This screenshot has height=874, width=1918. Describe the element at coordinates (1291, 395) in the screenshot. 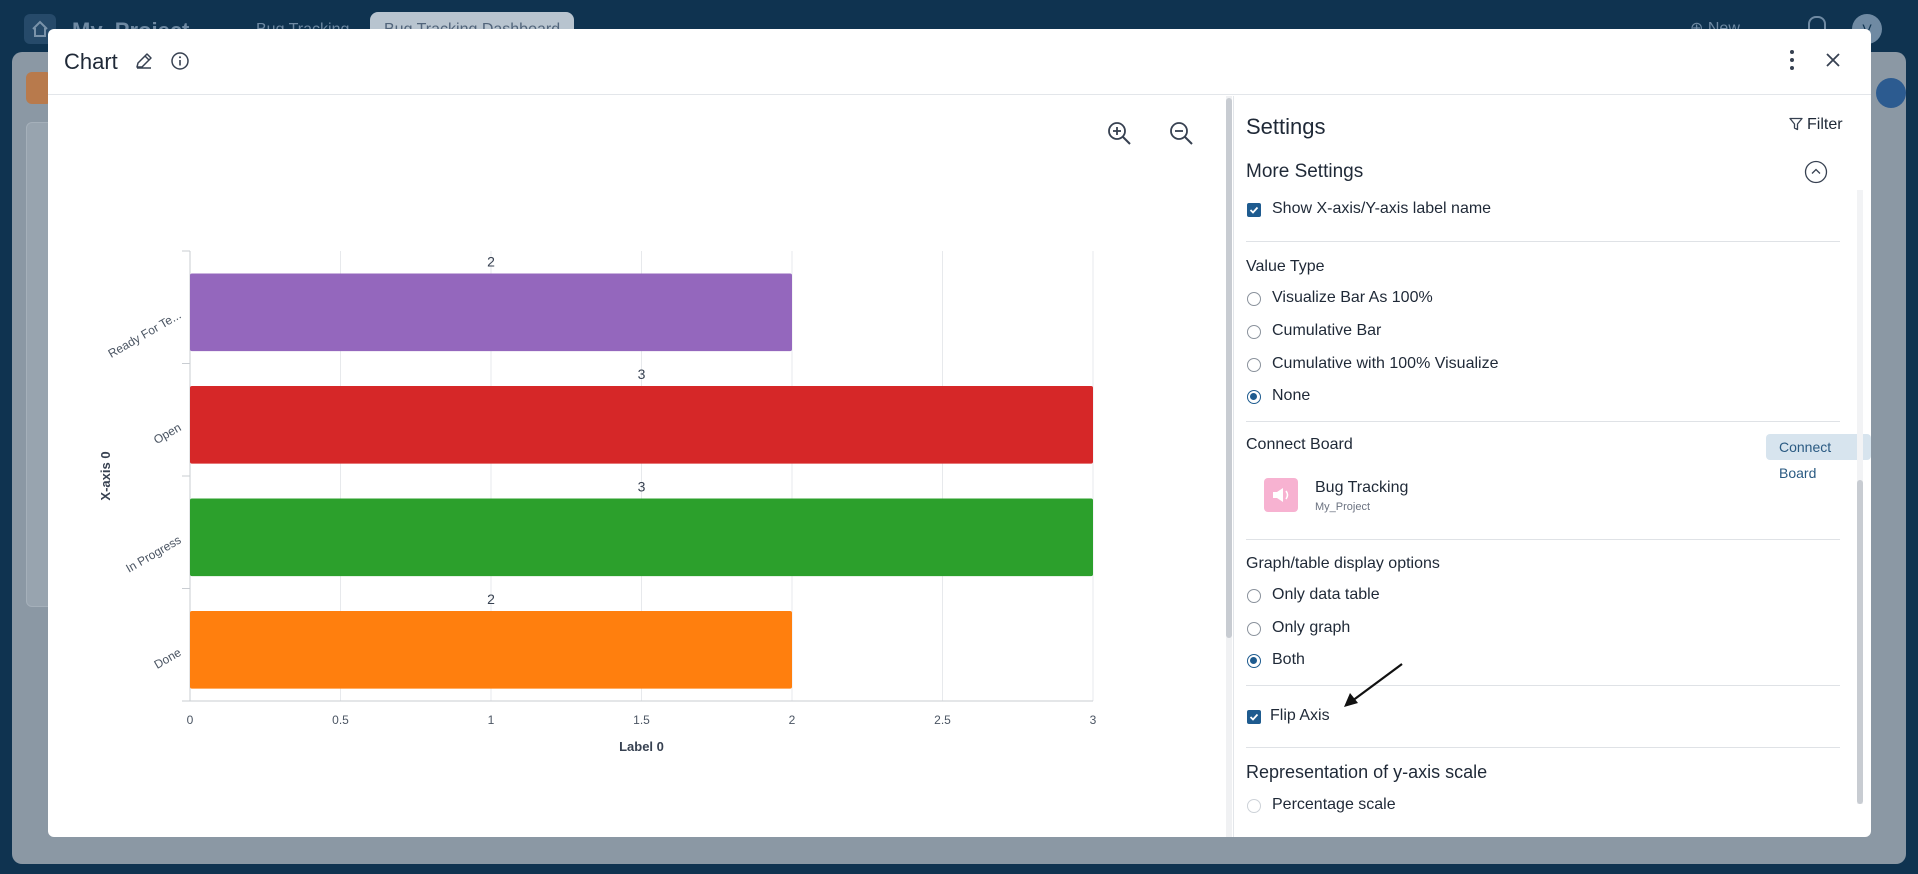

I see `radio-none-label: None` at that location.